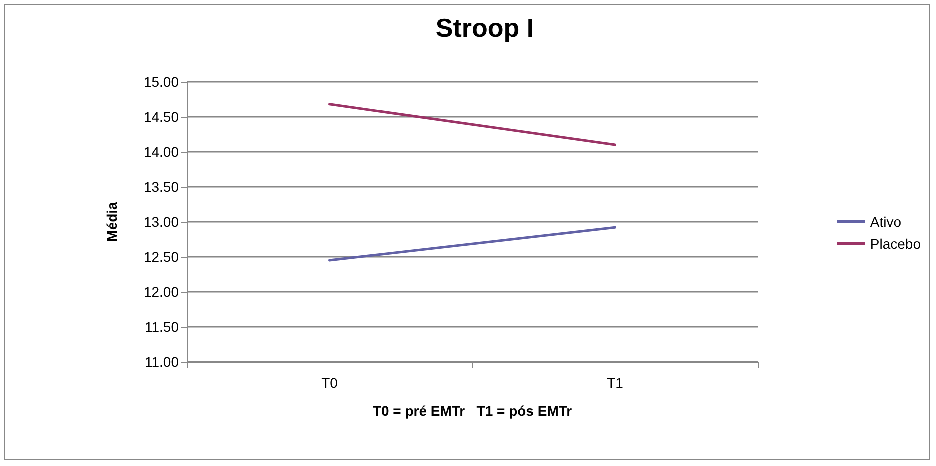  I want to click on y-tick-label: 11.00, so click(162, 362).